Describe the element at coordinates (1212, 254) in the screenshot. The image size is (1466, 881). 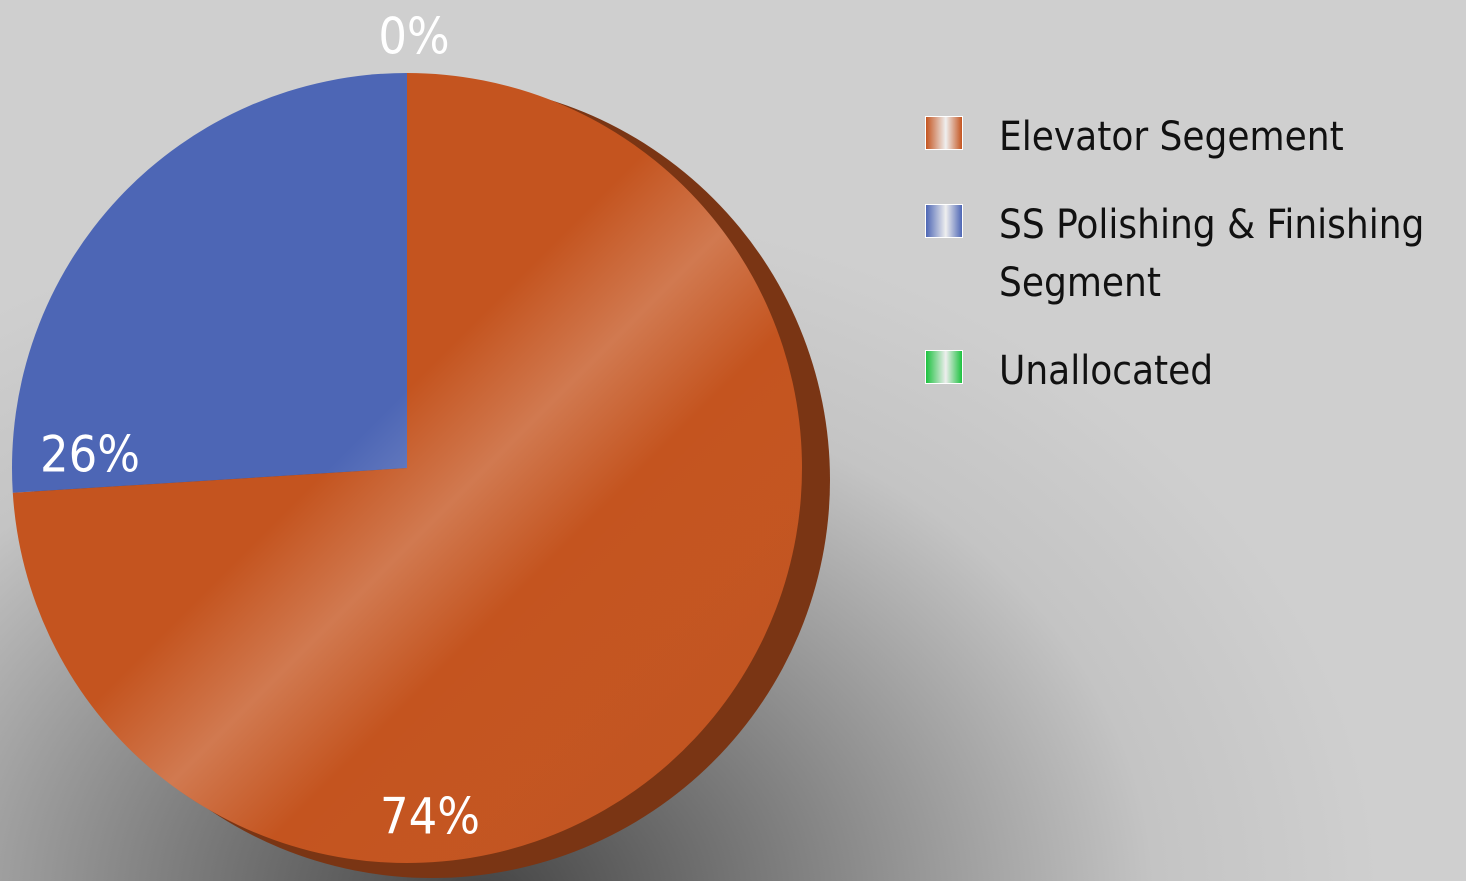
I see `legend-label: SS Polishing & Finishing Segment` at that location.